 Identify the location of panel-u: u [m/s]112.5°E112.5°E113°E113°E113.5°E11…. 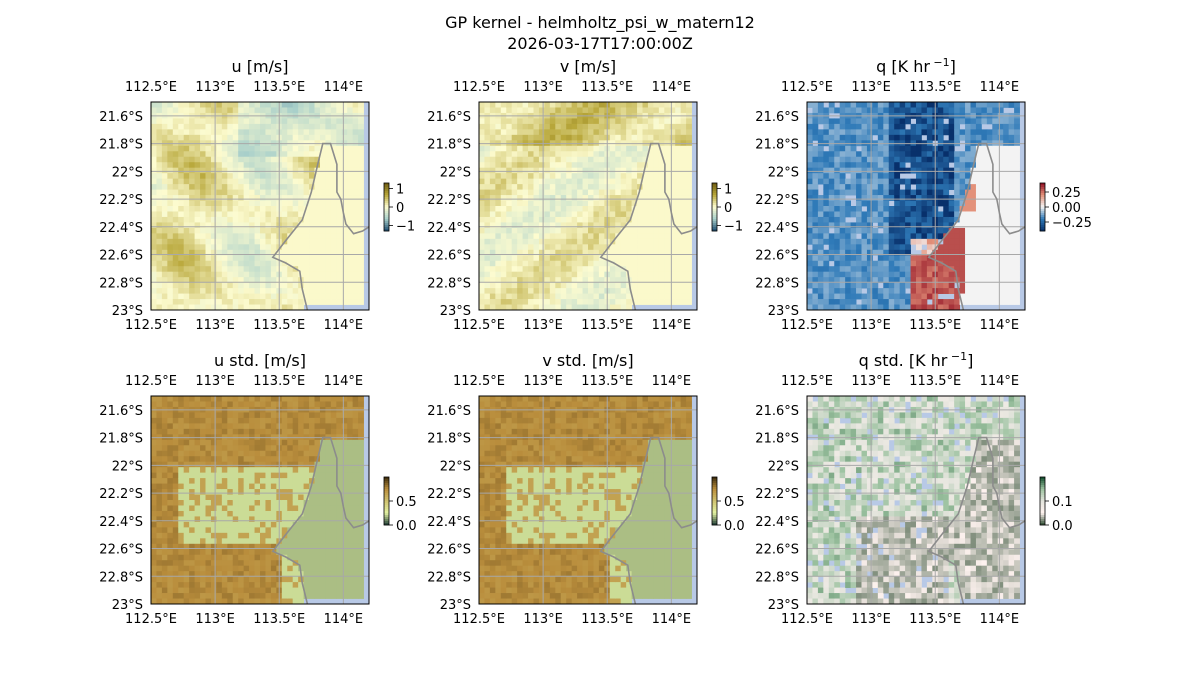
(257, 195).